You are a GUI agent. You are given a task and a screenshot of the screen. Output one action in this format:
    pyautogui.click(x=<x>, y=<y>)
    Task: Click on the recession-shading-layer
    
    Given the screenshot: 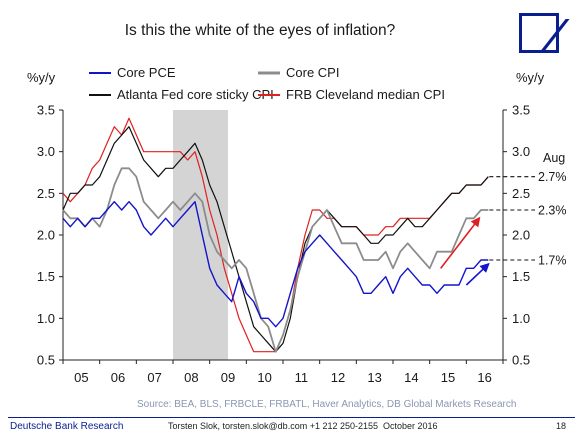 What is the action you would take?
    pyautogui.click(x=200, y=235)
    